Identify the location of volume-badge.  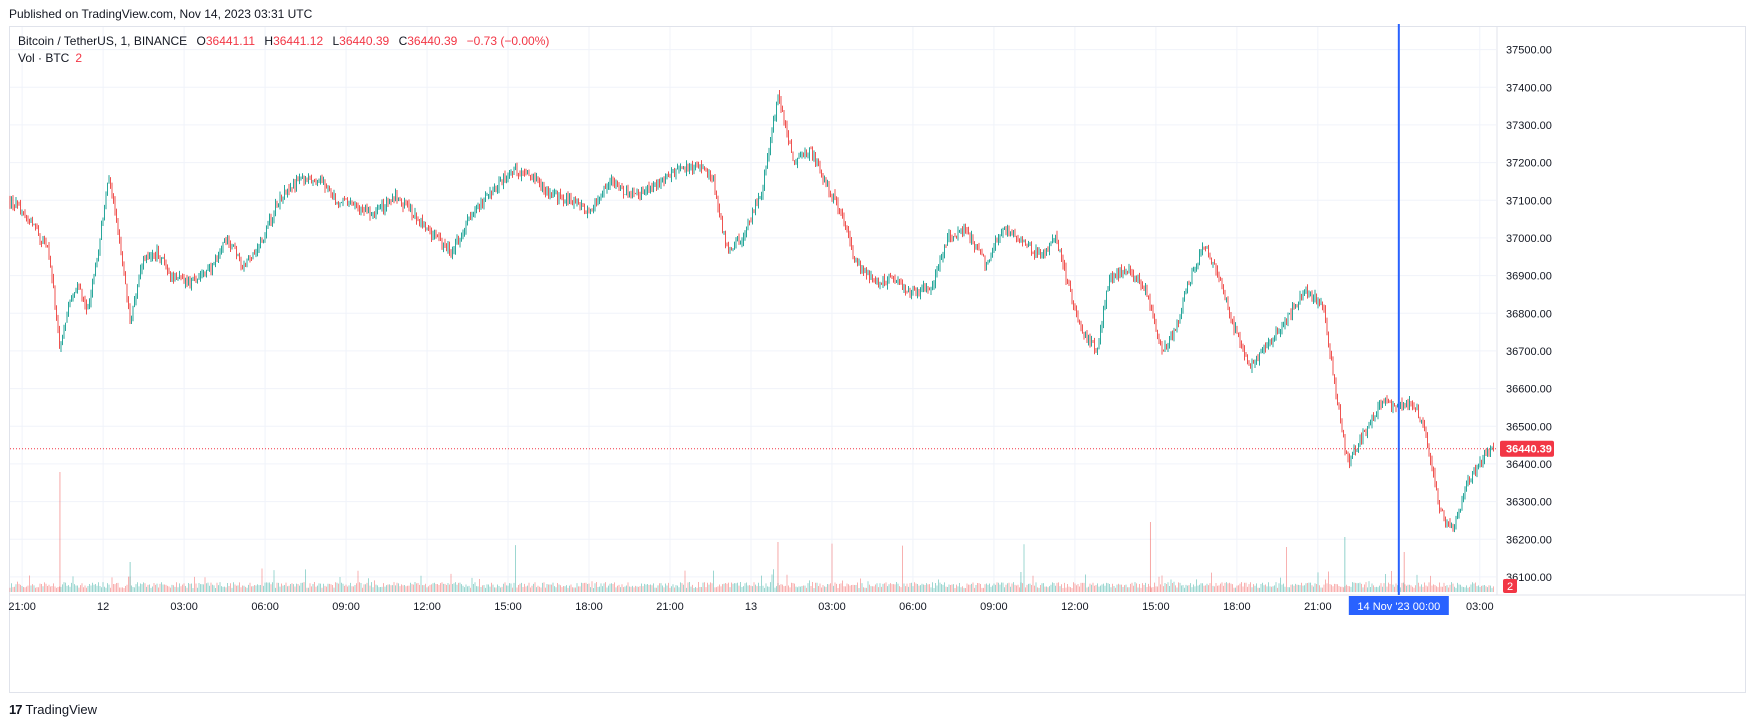
(1510, 586).